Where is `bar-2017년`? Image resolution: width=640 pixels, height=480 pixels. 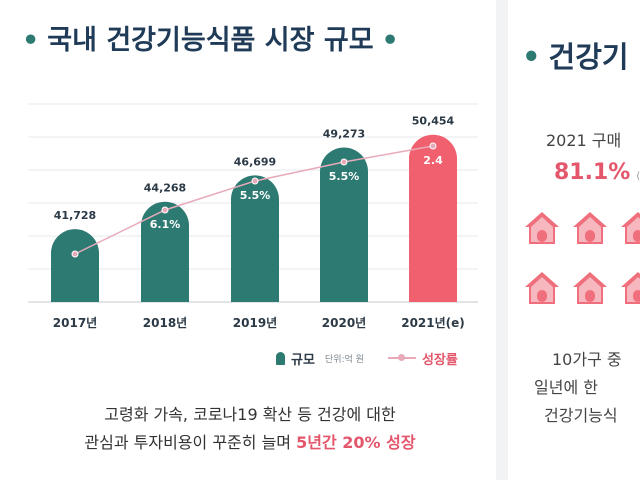
bar-2017년 is located at coordinates (75, 265).